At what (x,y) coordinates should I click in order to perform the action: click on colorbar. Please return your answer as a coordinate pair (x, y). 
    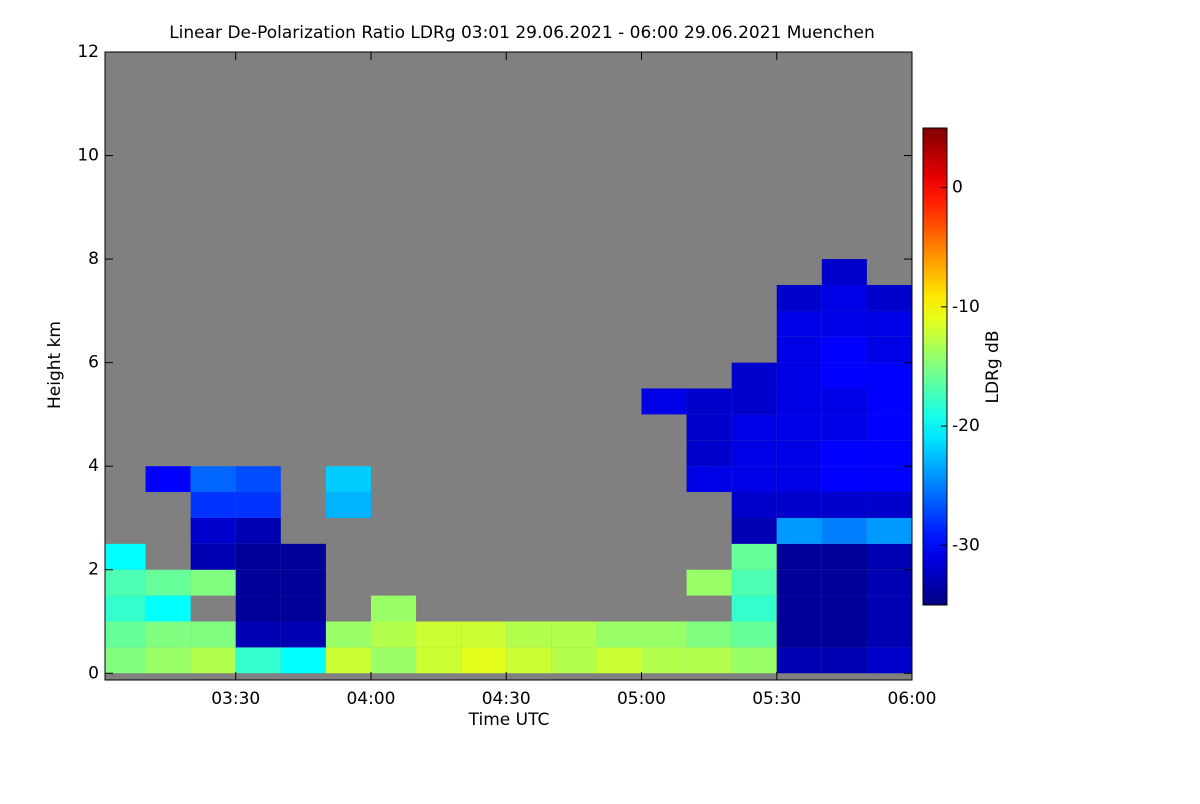
    Looking at the image, I should click on (935, 366).